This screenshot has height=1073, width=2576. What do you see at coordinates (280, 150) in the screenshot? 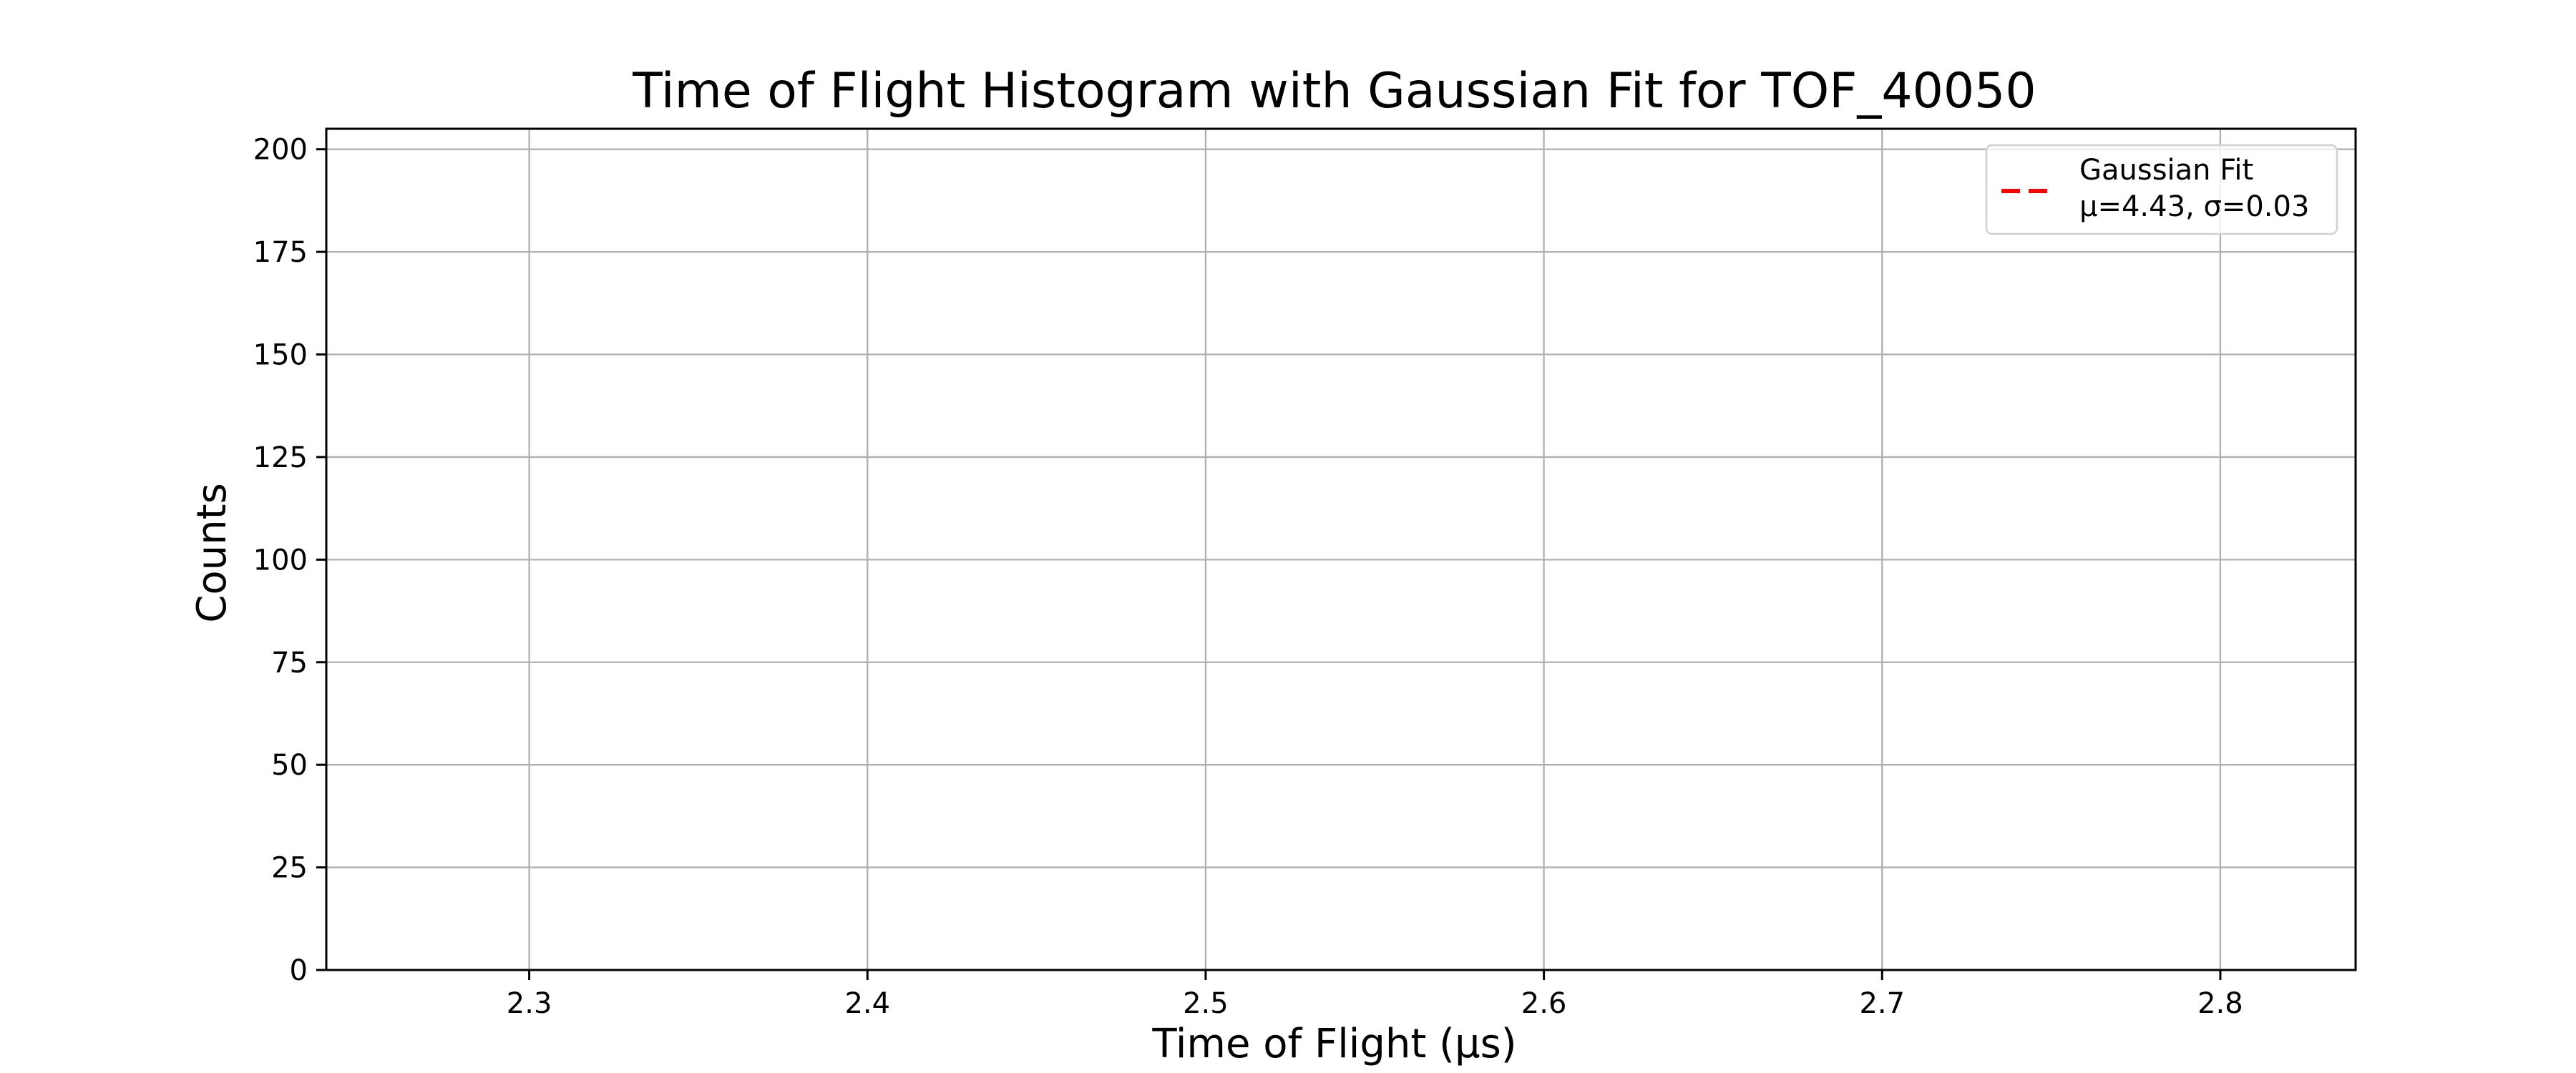
I see `y-tick-label: 200` at bounding box center [280, 150].